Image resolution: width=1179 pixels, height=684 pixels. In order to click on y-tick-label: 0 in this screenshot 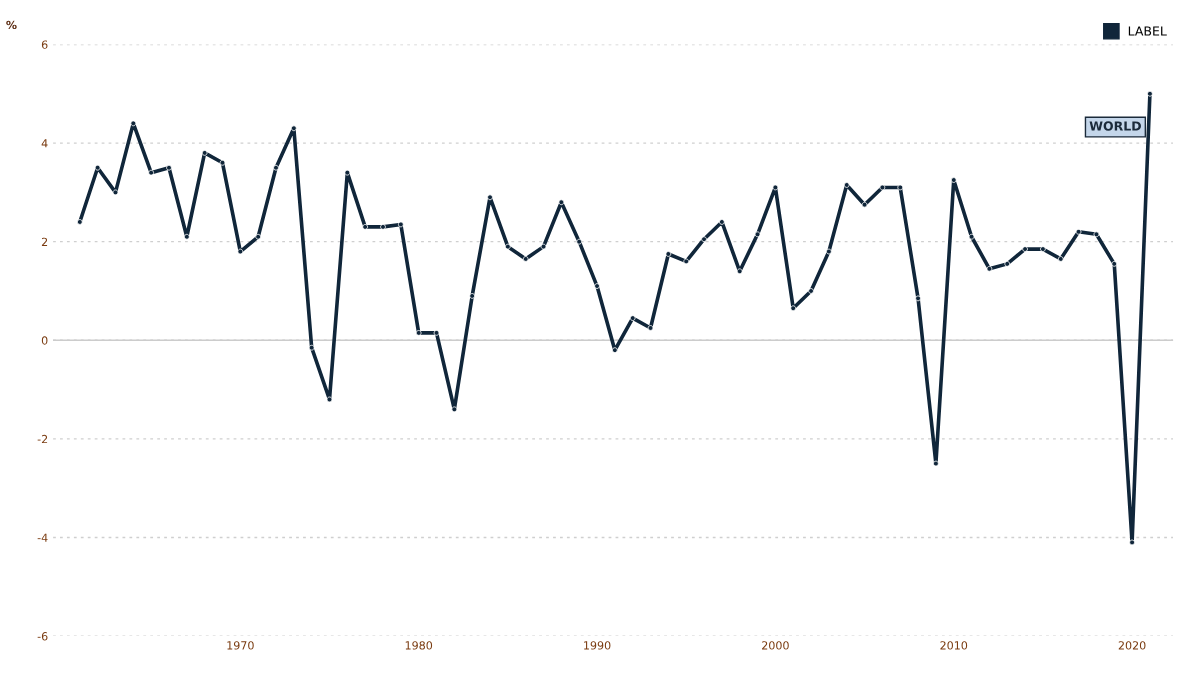, I will do `click(44, 340)`.